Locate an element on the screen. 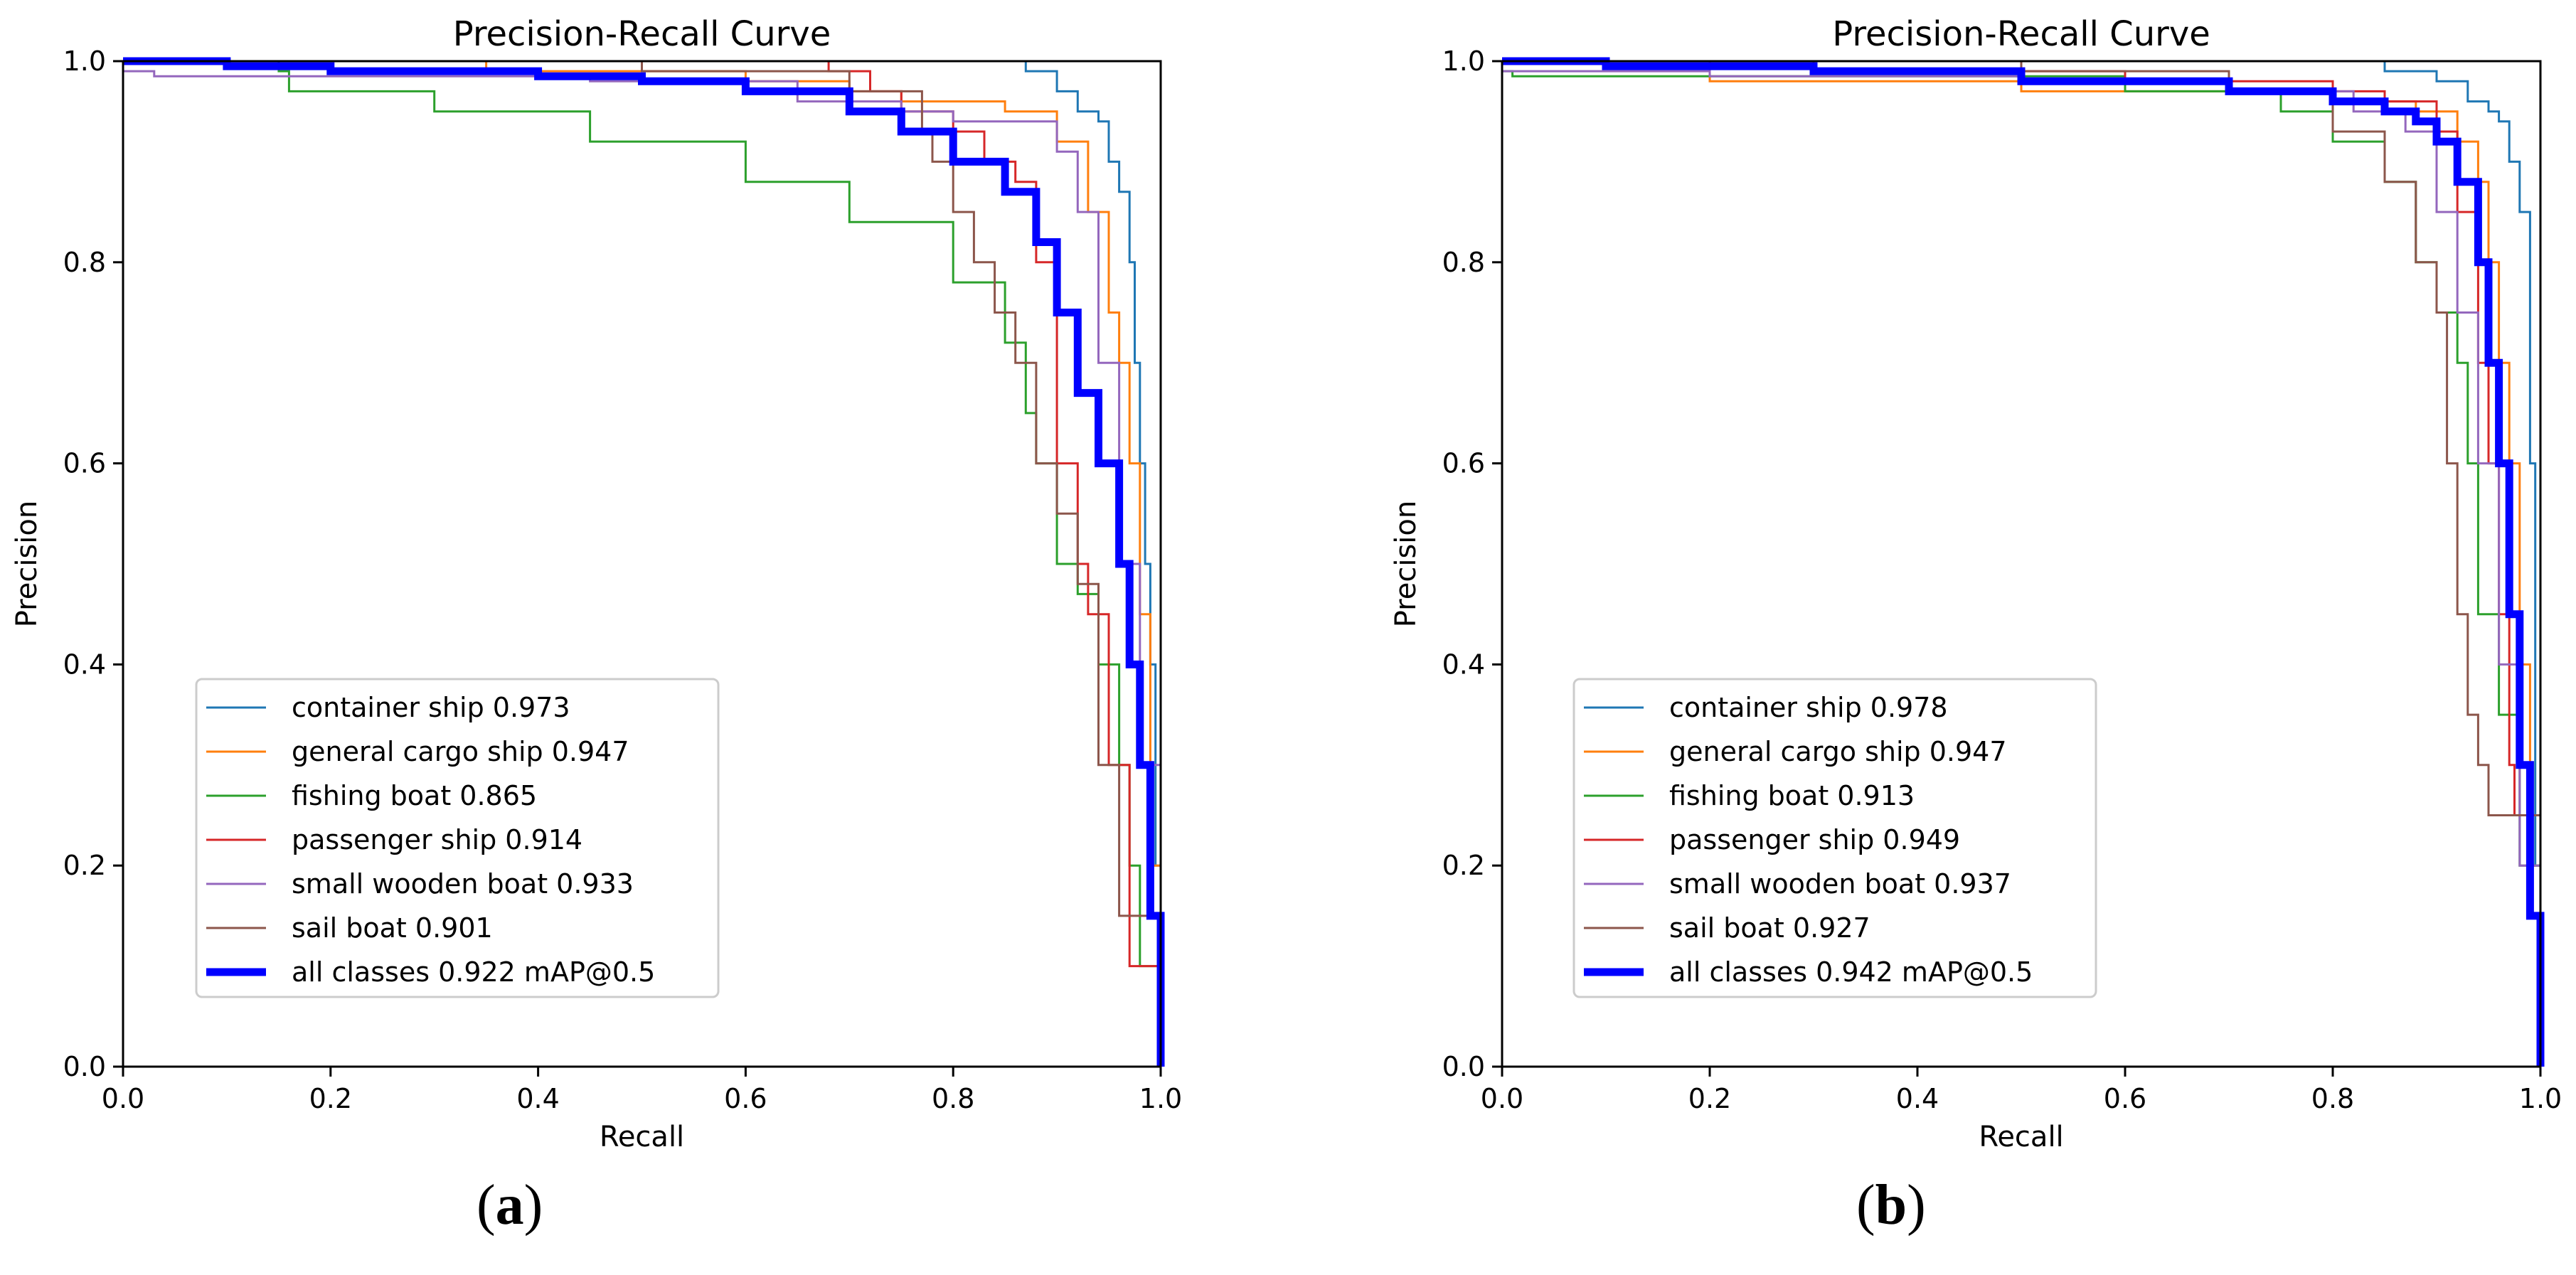 Image resolution: width=2576 pixels, height=1275 pixels. legend-label: all classes 0.922 mAP@0.5 is located at coordinates (473, 972).